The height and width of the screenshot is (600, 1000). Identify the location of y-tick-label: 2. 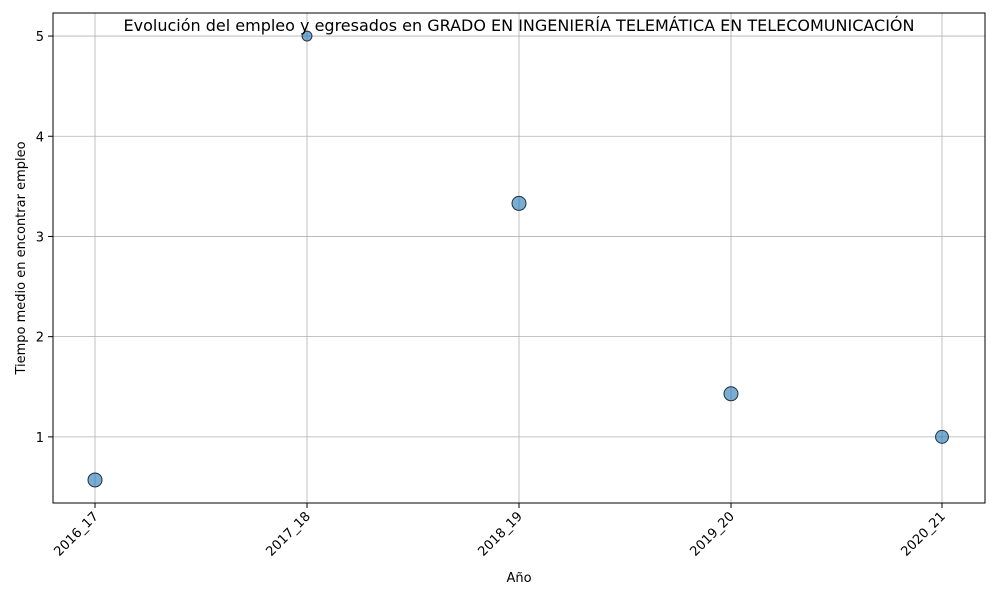
(40, 338).